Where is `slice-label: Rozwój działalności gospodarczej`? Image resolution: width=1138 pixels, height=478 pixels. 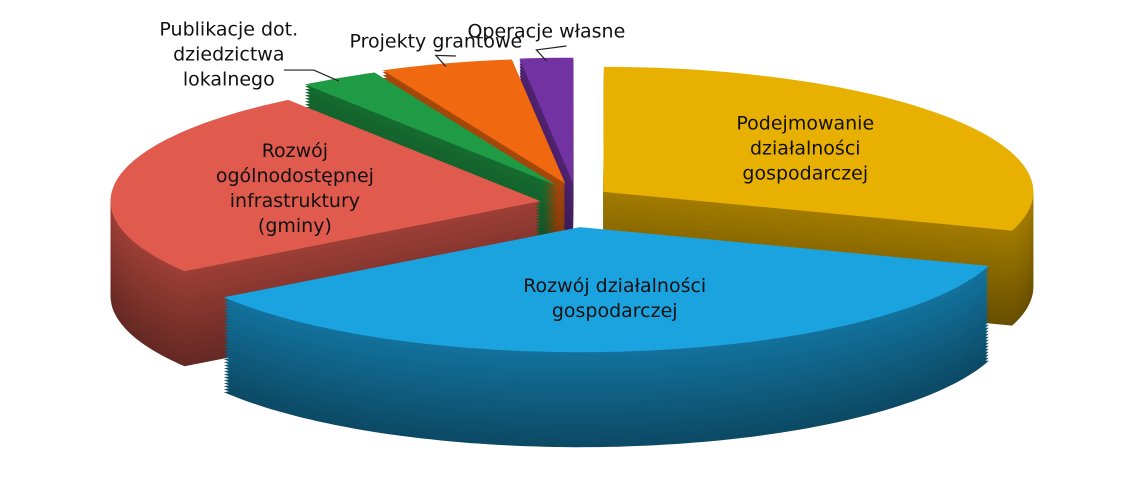 slice-label: Rozwój działalności gospodarczej is located at coordinates (615, 298).